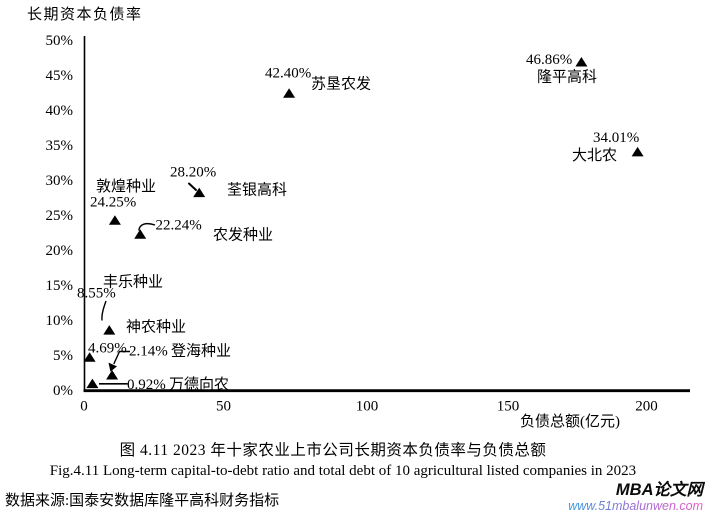  Describe the element at coordinates (570, 421) in the screenshot. I see `x-axis-title: 负债总额(亿元)` at that location.